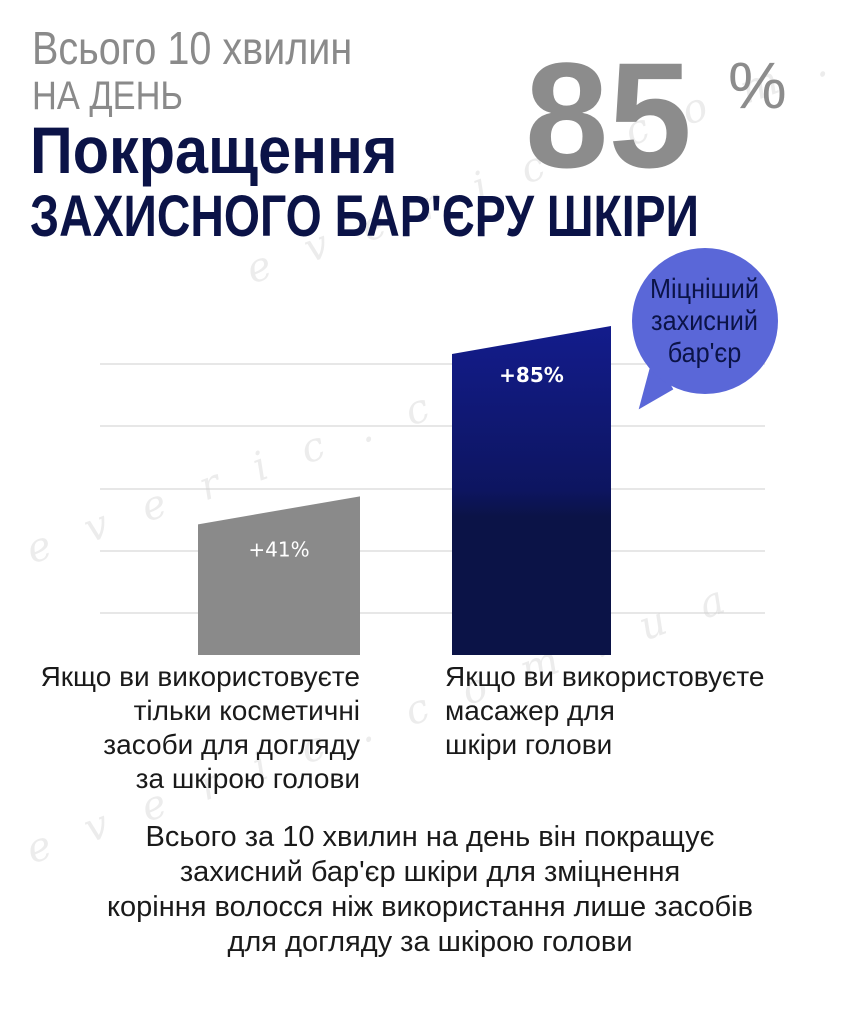 The image size is (860, 1010). Describe the element at coordinates (108, 96) in the screenshot. I see `headline-line2: НА ДЕНЬ` at that location.